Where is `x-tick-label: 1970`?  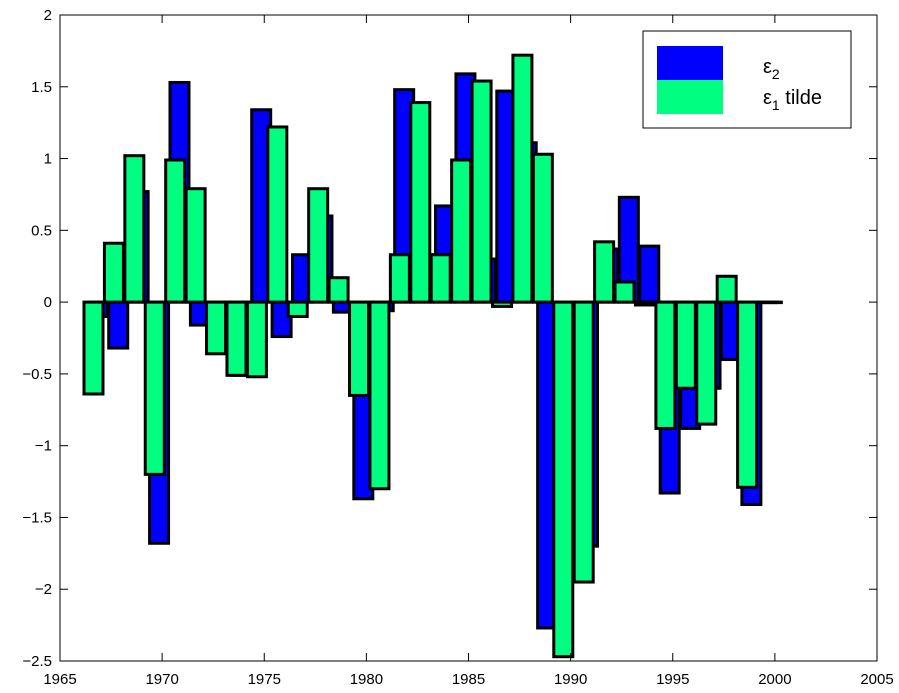
x-tick-label: 1970 is located at coordinates (161, 679).